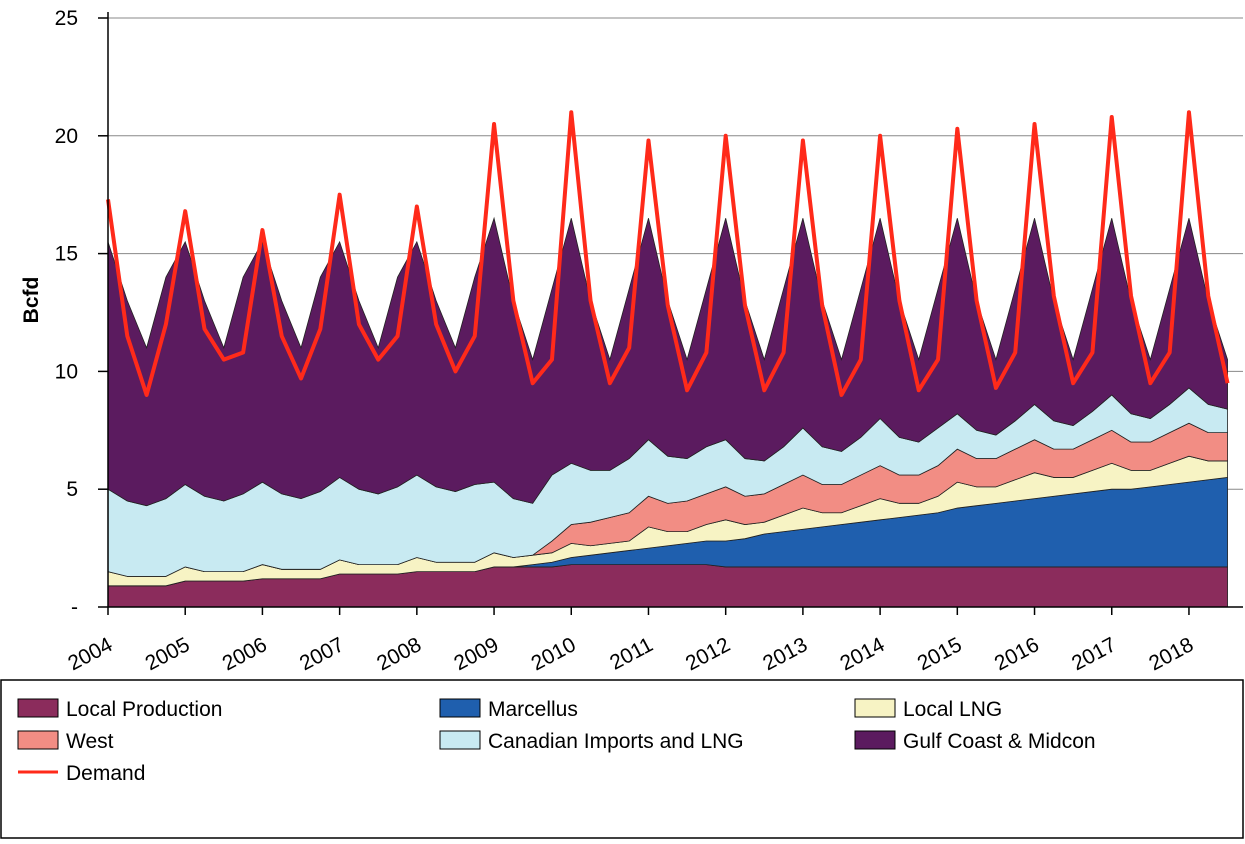 This screenshot has height=844, width=1245. Describe the element at coordinates (1017, 654) in the screenshot. I see `x-tick-label: 2016` at that location.